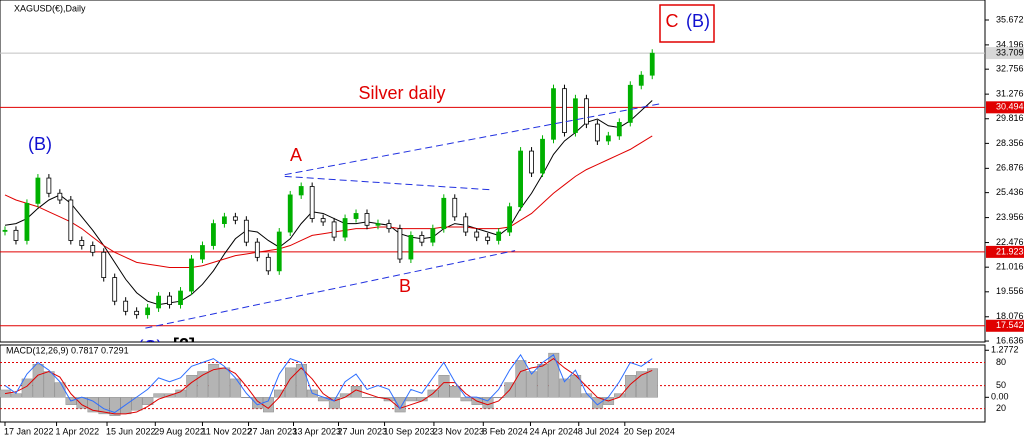 Image resolution: width=1024 pixels, height=441 pixels. Describe the element at coordinates (1010, 217) in the screenshot. I see `y-tick-label: 23.956` at that location.